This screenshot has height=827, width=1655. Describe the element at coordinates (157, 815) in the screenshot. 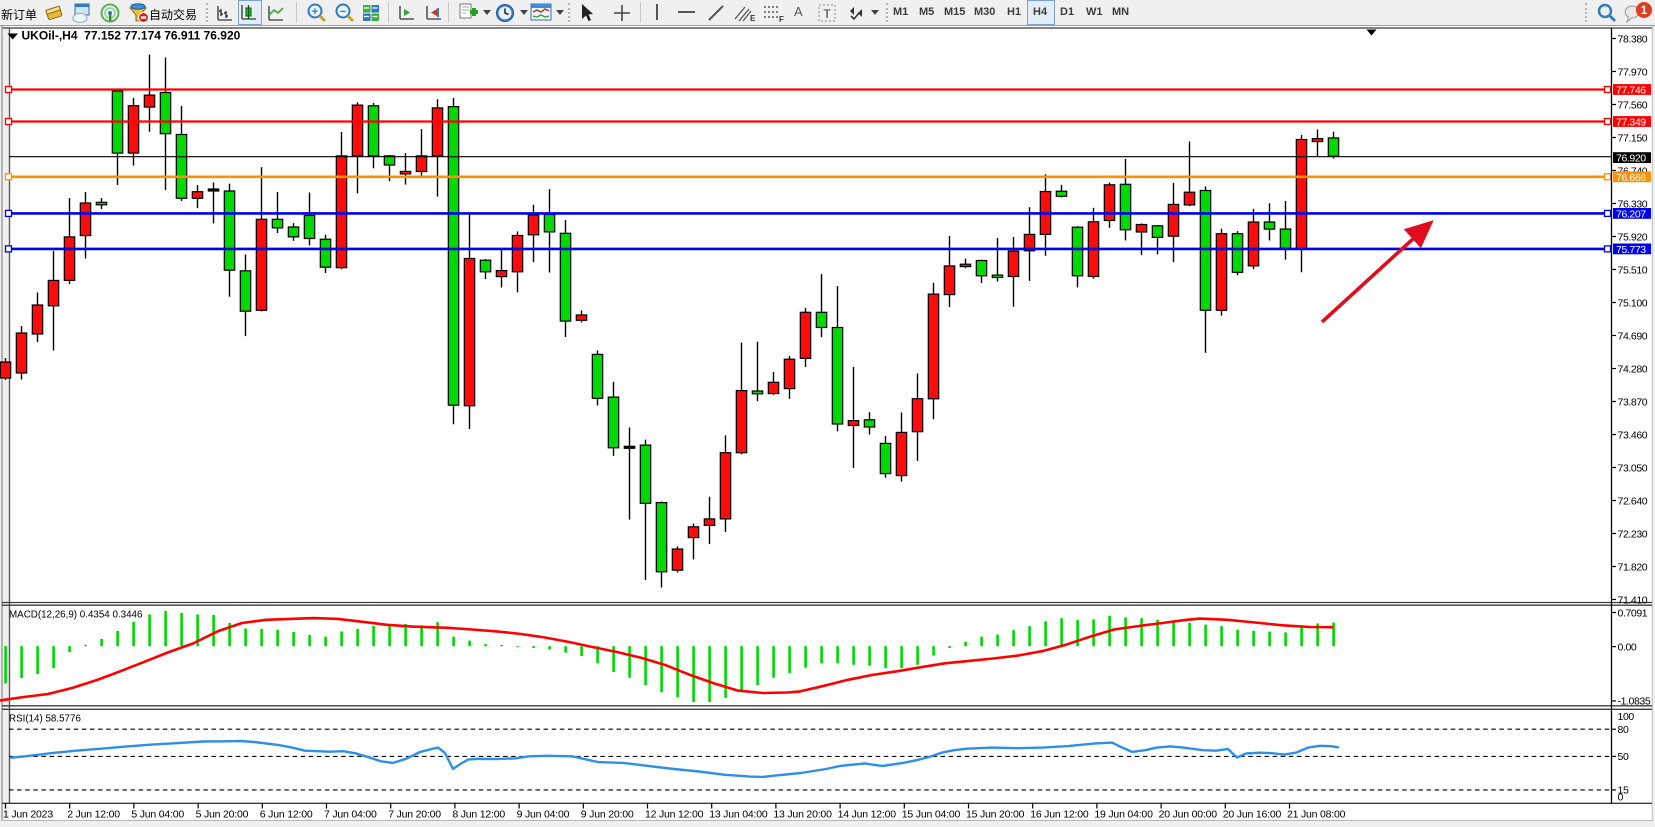

I see `svg-text: 5 Jun 04:00` at that location.